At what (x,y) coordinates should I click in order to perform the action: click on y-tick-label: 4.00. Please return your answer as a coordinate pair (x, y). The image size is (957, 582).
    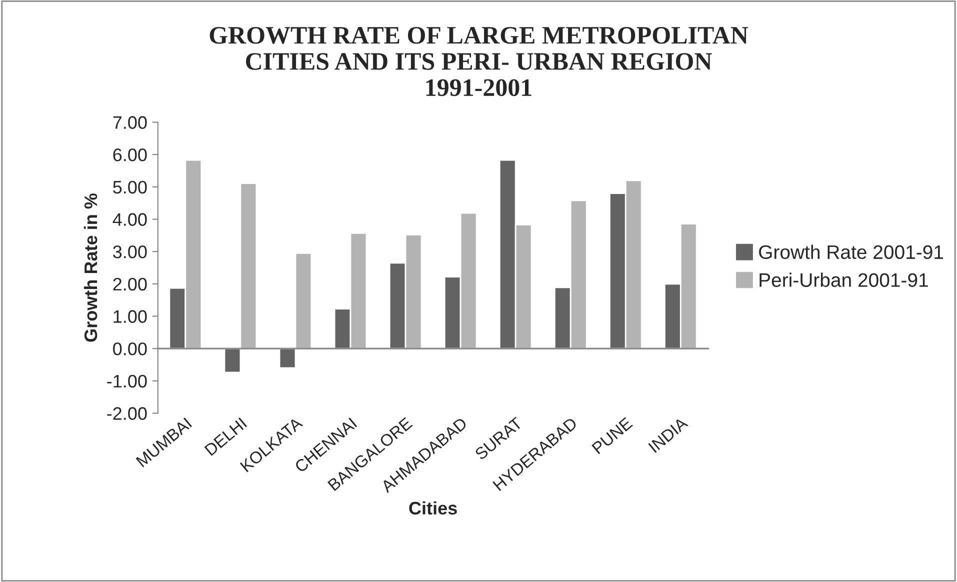
    Looking at the image, I should click on (129, 219).